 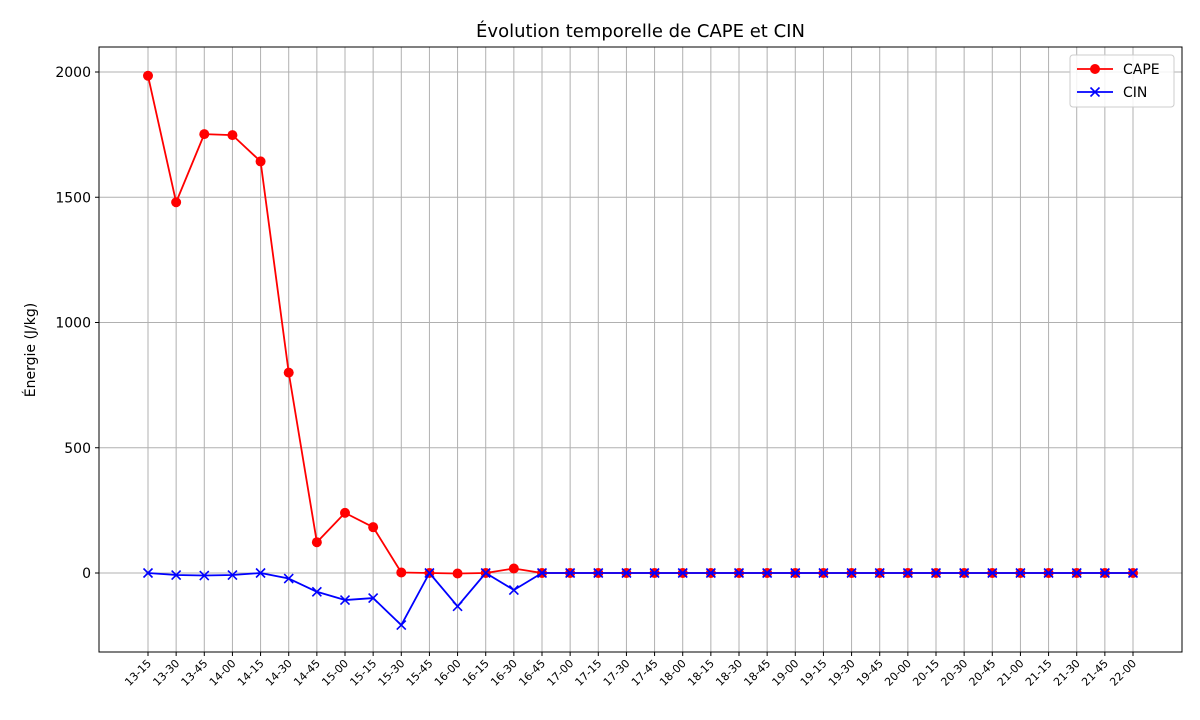 I want to click on x-tick-label: 16-00, so click(x=448, y=673).